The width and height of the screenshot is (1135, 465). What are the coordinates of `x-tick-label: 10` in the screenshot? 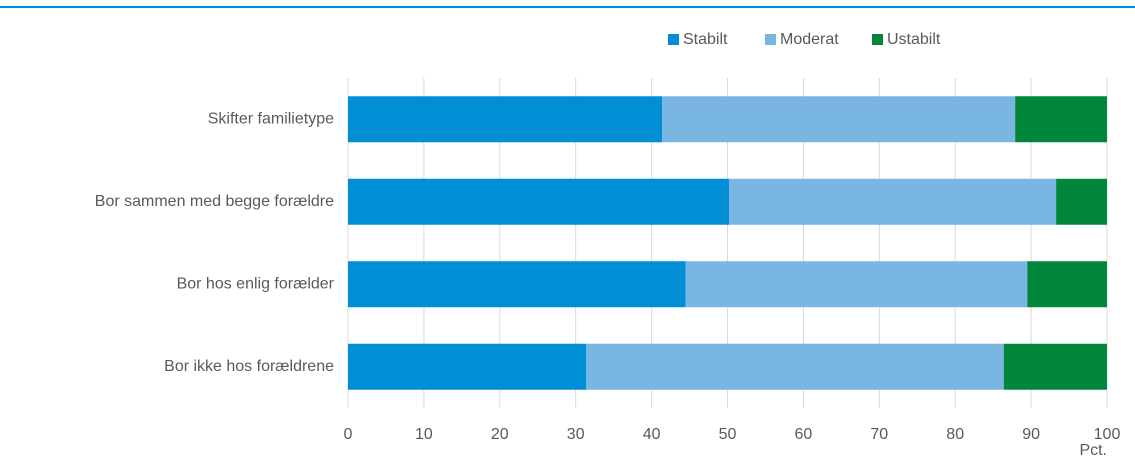 It's located at (424, 434).